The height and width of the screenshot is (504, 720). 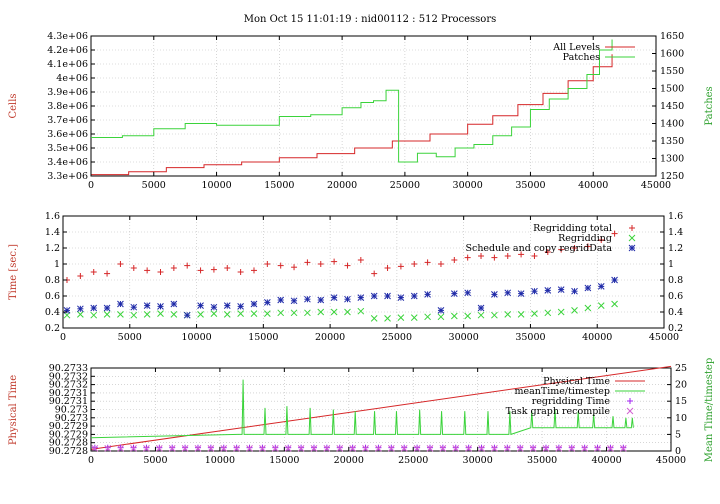 What do you see at coordinates (576, 47) in the screenshot?
I see `legend-label-all-levels: All Levels` at bounding box center [576, 47].